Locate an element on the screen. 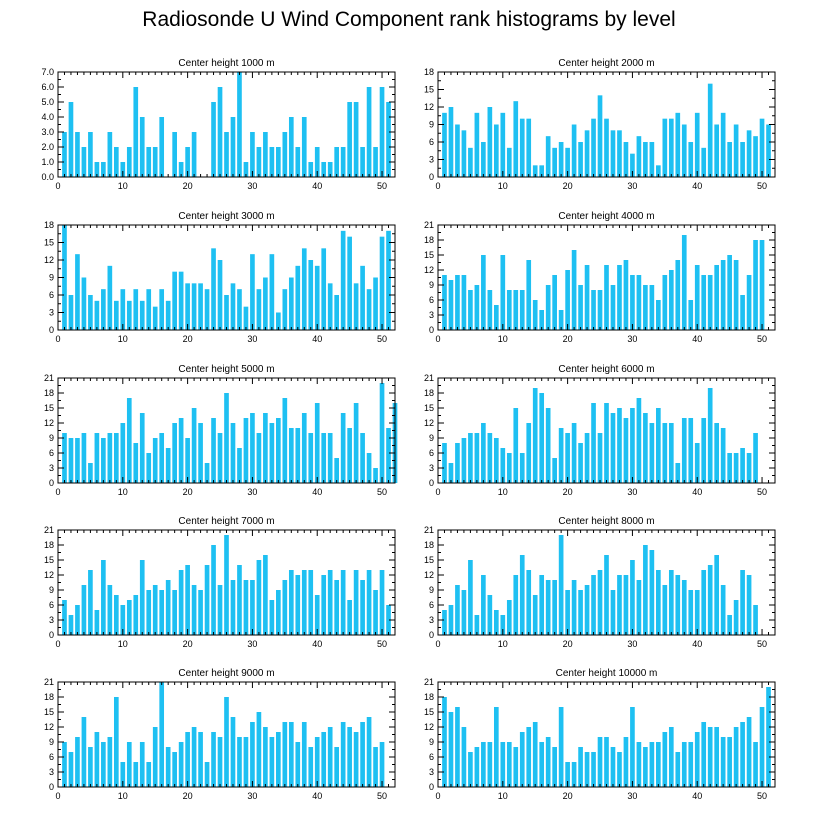 This screenshot has height=824, width=818. panel-title: Center height 2000 m is located at coordinates (606, 63).